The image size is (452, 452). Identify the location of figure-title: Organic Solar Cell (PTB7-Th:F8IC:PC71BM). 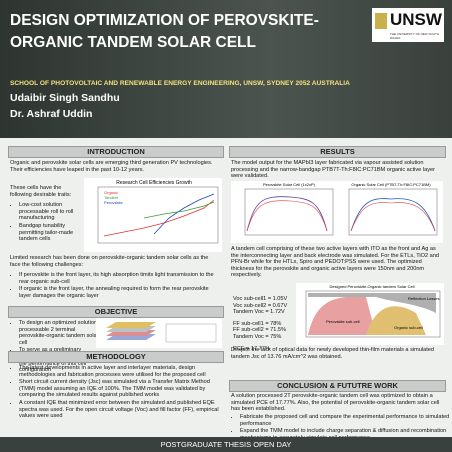
(391, 184).